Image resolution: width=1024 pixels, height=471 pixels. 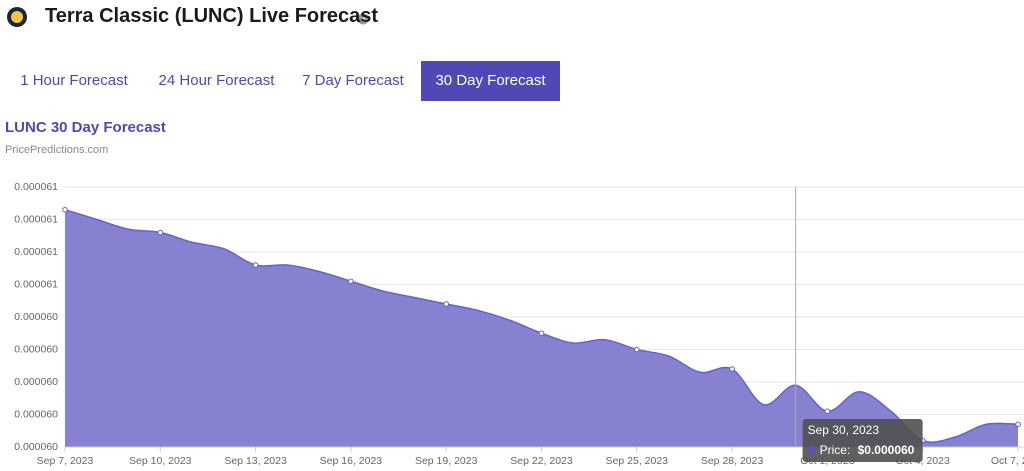 What do you see at coordinates (212, 16) in the screenshot?
I see `page-title: Terra Classic (LUNC) Live Forecast` at bounding box center [212, 16].